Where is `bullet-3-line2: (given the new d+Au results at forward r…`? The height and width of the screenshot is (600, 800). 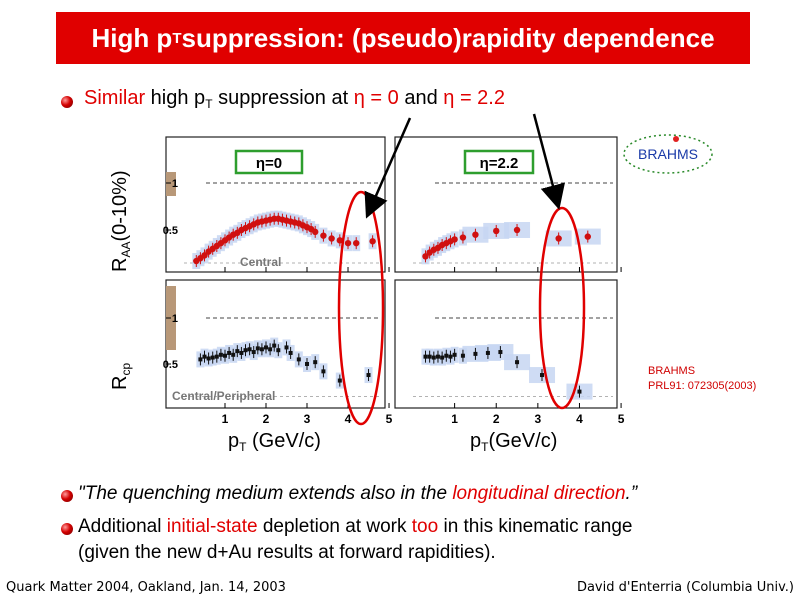
bullet-3-line2: (given the new d+Au results at forward r… is located at coordinates (287, 552).